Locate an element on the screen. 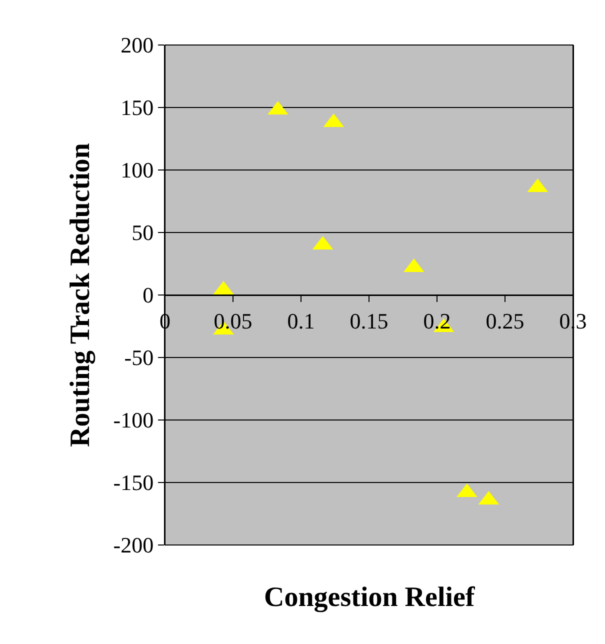 This screenshot has width=605, height=644. x-tick-label: 0.1 is located at coordinates (301, 321).